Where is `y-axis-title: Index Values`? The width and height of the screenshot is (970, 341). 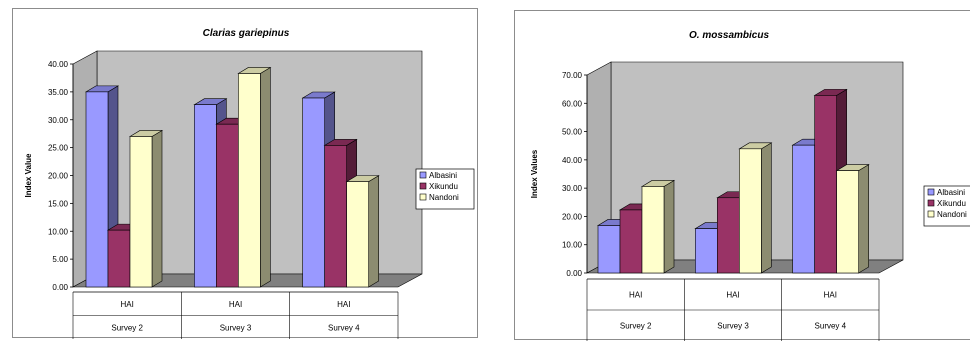
y-axis-title: Index Values is located at coordinates (534, 173).